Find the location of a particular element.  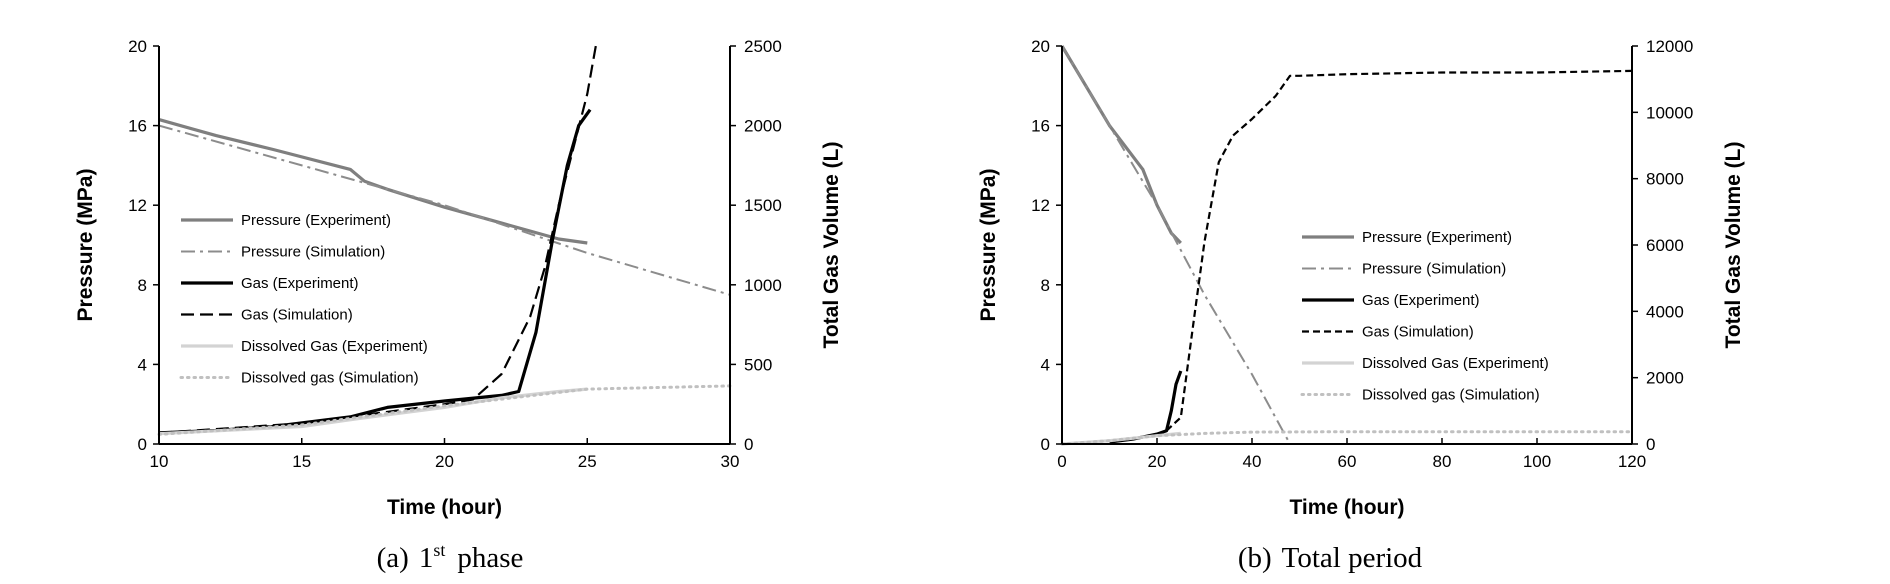

x-tick-label: 25 is located at coordinates (587, 461).